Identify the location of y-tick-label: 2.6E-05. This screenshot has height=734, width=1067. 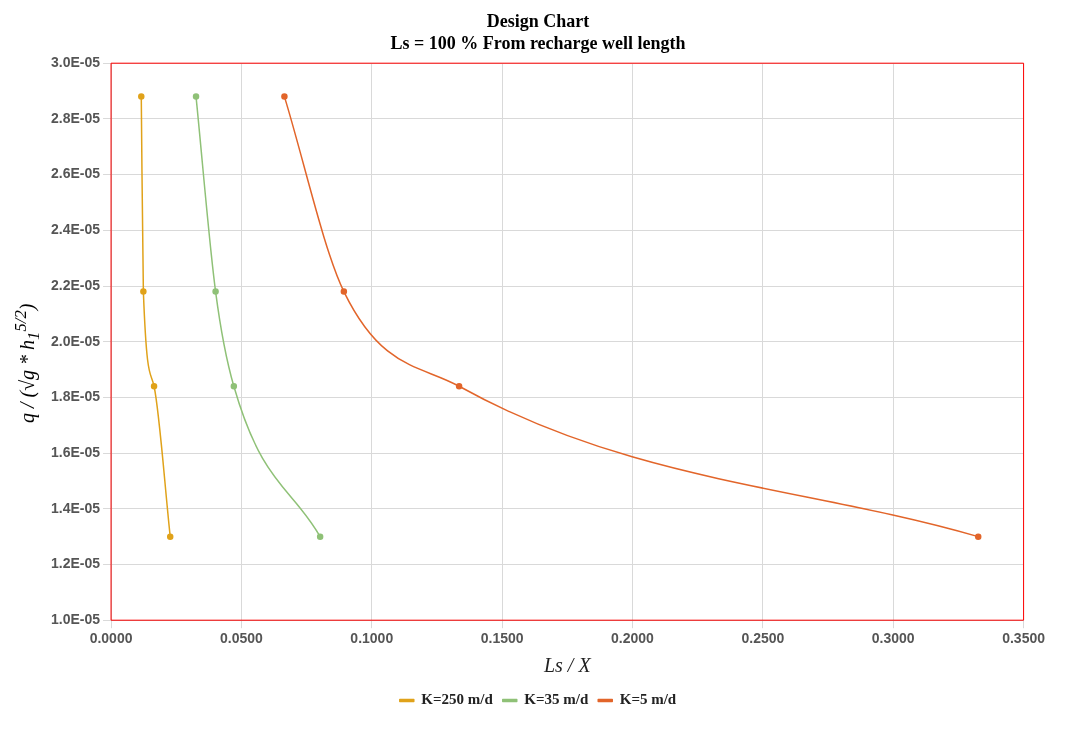
(75, 173).